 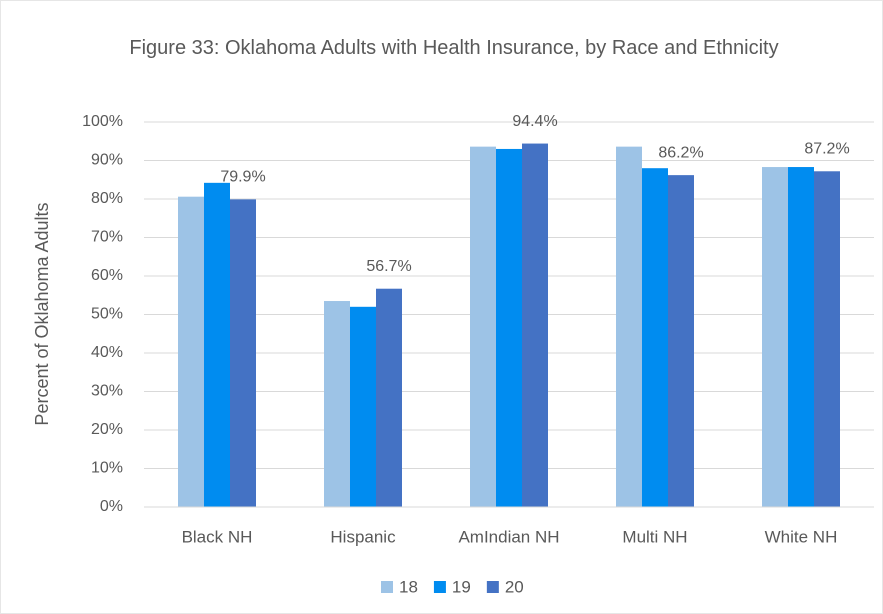 What do you see at coordinates (107, 314) in the screenshot?
I see `y-tick-label: 50%` at bounding box center [107, 314].